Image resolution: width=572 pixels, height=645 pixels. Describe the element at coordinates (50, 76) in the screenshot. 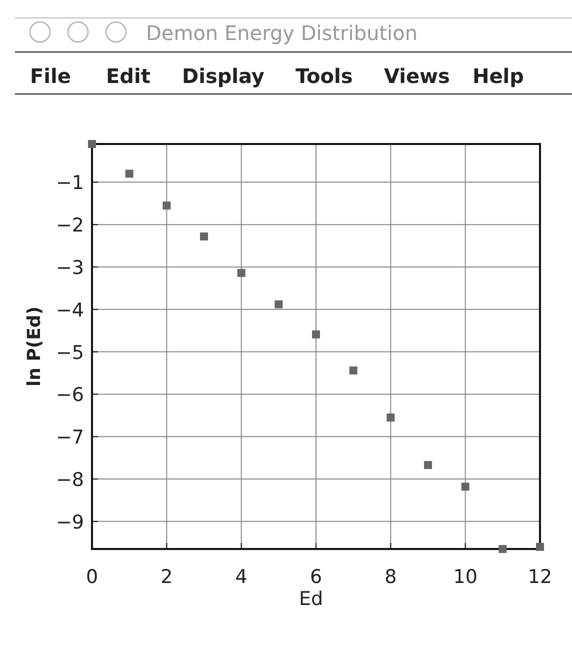

I see `text: File` at that location.